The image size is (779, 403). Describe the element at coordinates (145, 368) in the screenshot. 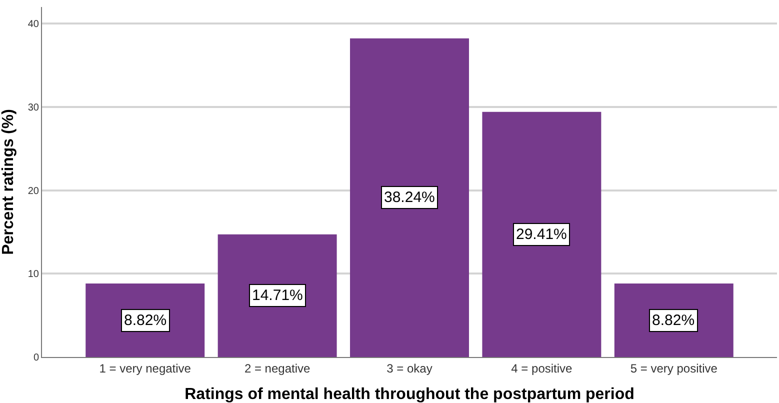

I see `x-tick-label: 1 = very negative` at that location.